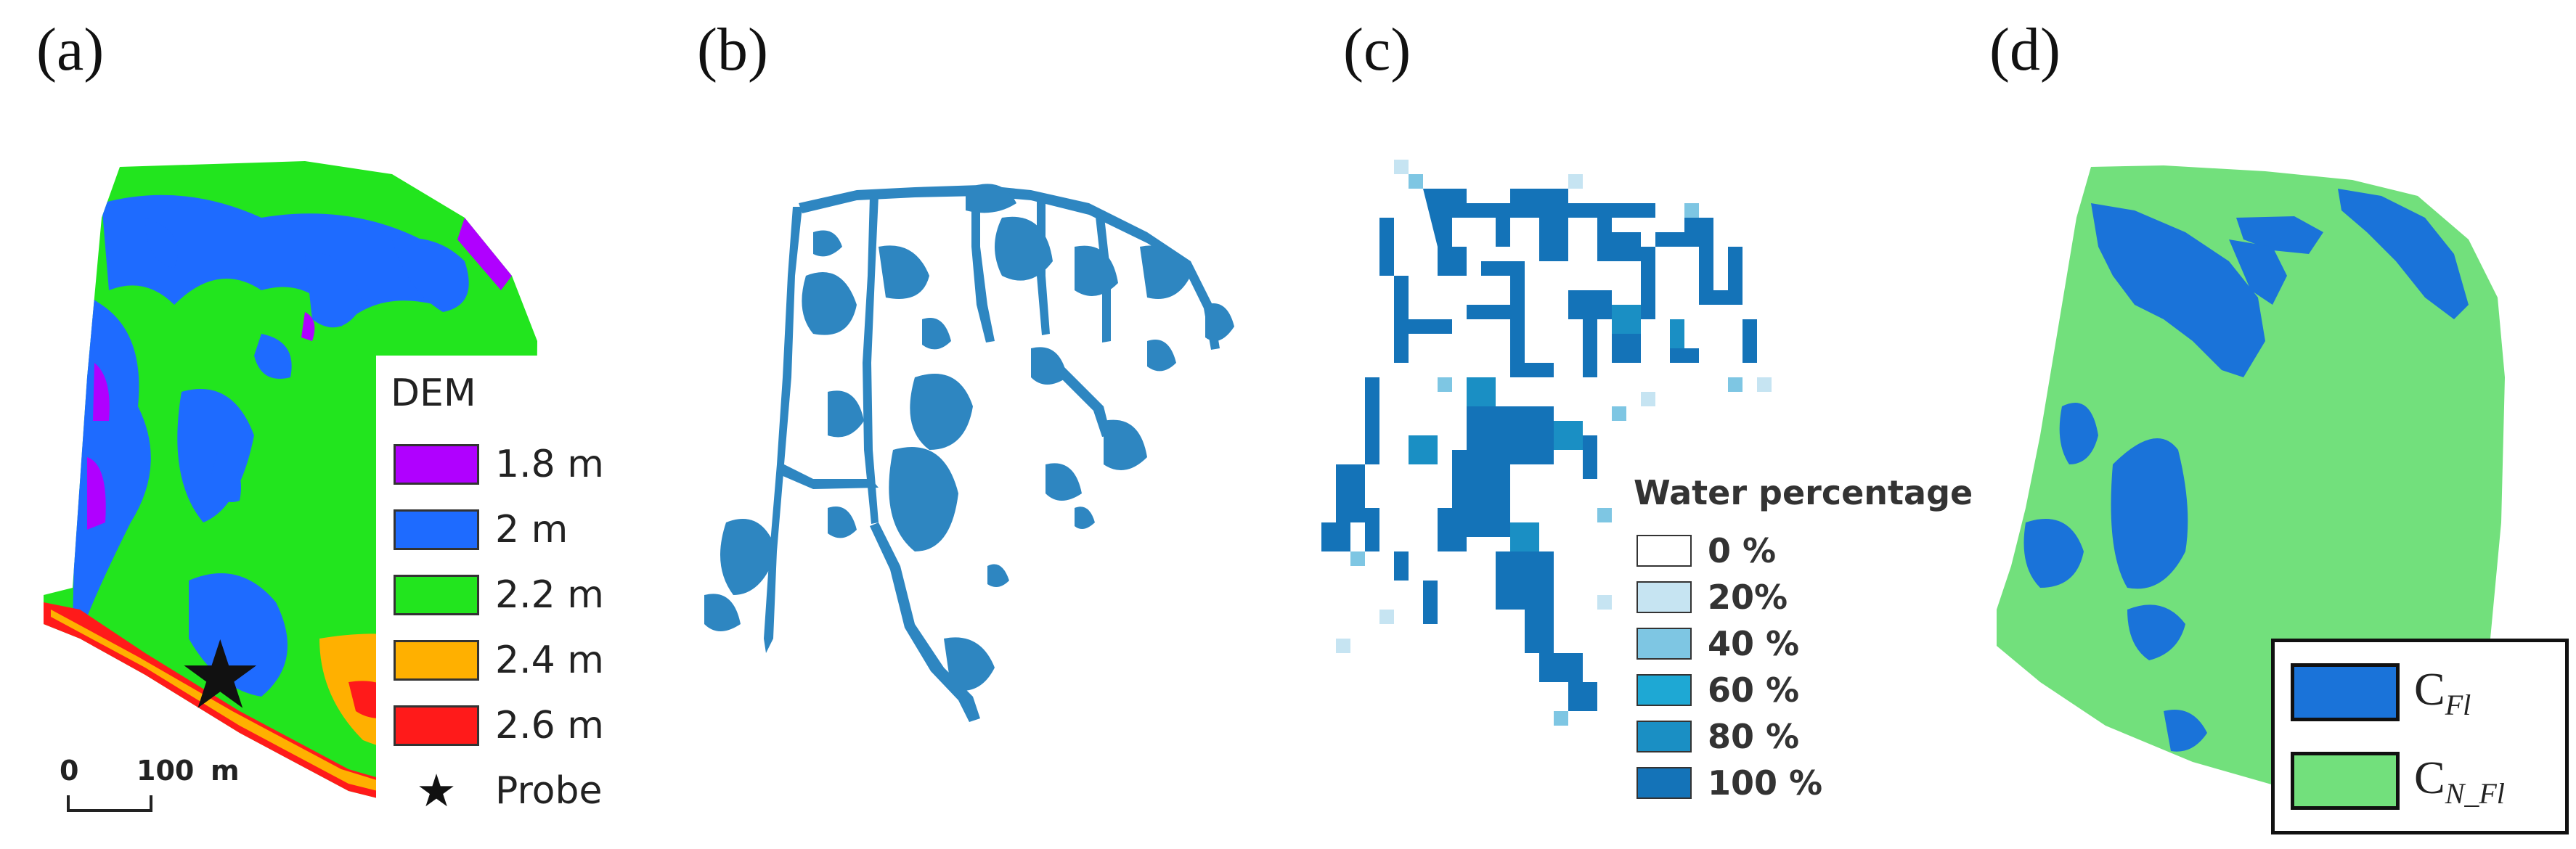 This screenshot has width=2576, height=849. I want to click on water-extent-map, so click(969, 453).